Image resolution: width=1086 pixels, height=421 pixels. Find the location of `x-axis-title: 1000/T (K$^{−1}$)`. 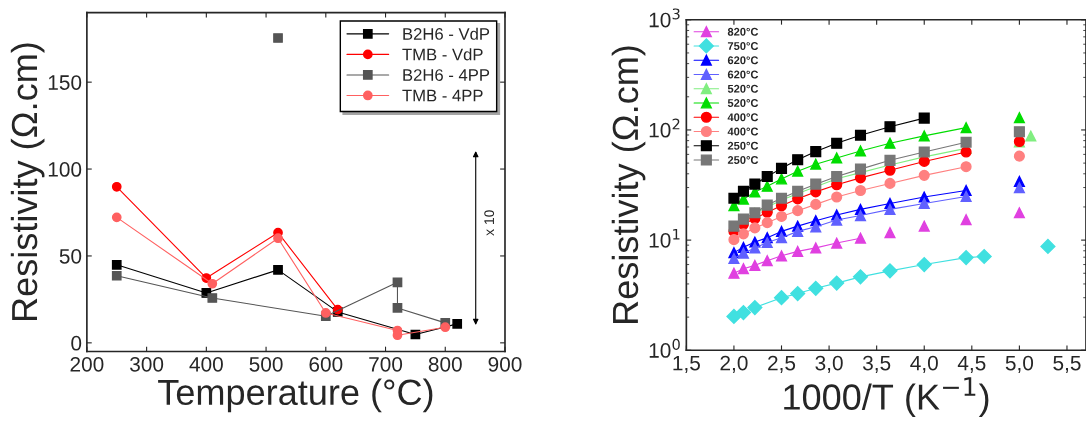

x-axis-title: 1000/T (K$^{−1}$) is located at coordinates (886, 397).